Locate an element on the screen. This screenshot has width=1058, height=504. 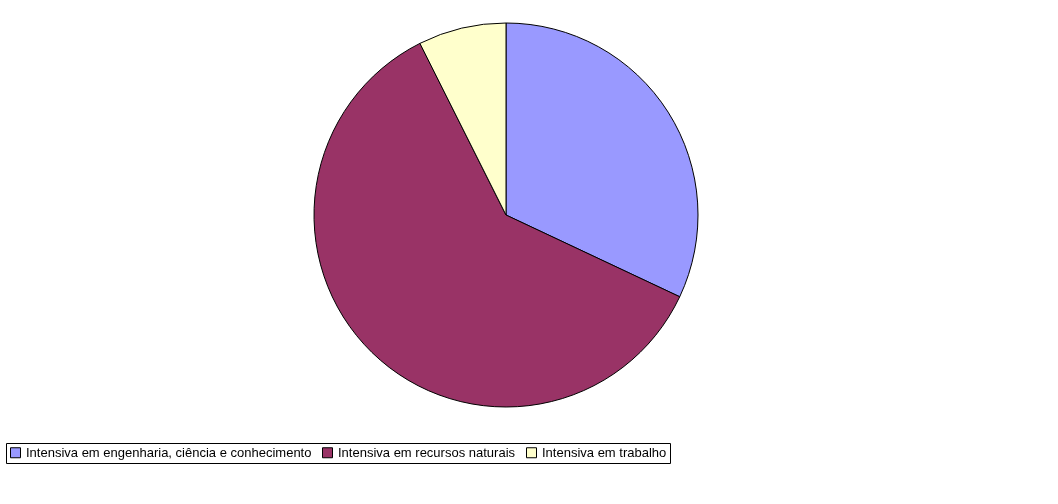
legend-label: Intensiva em trabalho is located at coordinates (604, 452).